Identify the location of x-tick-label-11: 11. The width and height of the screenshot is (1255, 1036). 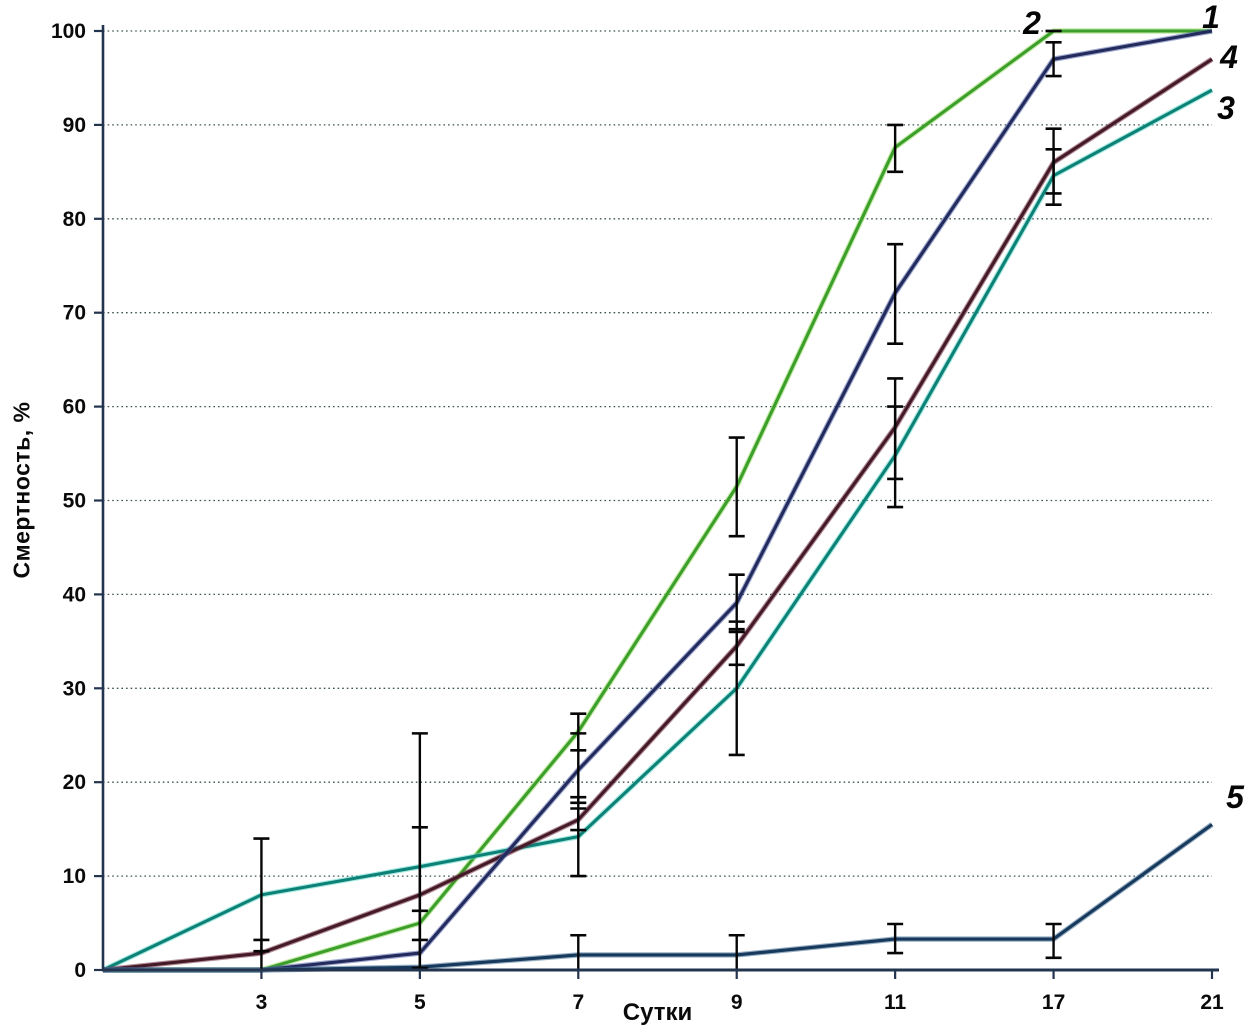
(895, 1002).